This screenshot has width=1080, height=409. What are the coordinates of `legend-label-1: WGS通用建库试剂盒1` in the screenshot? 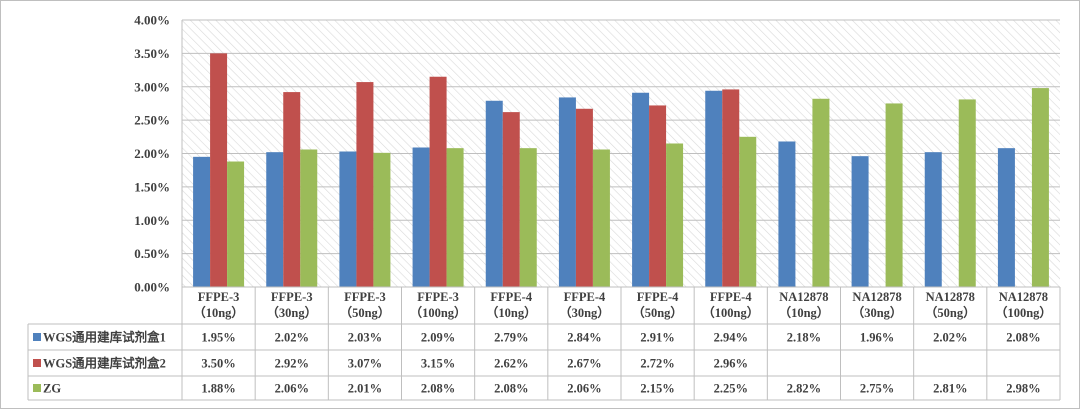 It's located at (104, 337).